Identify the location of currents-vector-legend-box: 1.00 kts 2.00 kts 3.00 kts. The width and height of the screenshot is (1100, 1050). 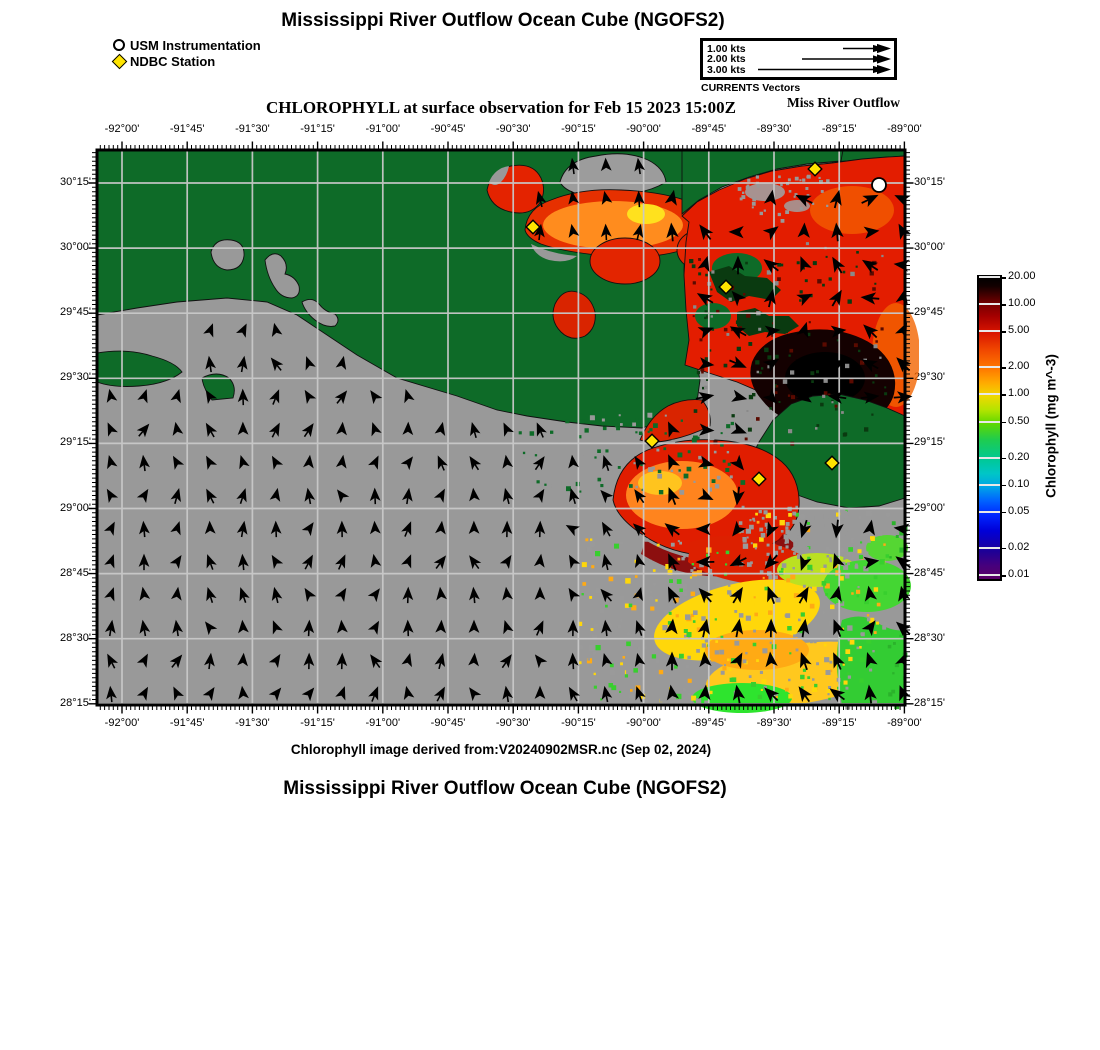
(798, 59).